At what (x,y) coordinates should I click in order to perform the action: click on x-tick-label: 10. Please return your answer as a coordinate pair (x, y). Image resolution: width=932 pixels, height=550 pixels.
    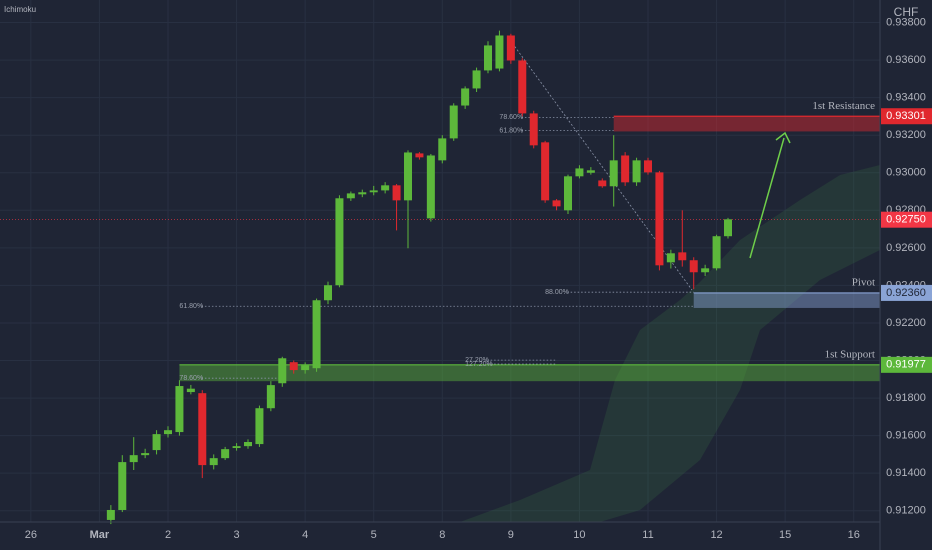
    Looking at the image, I should click on (579, 535).